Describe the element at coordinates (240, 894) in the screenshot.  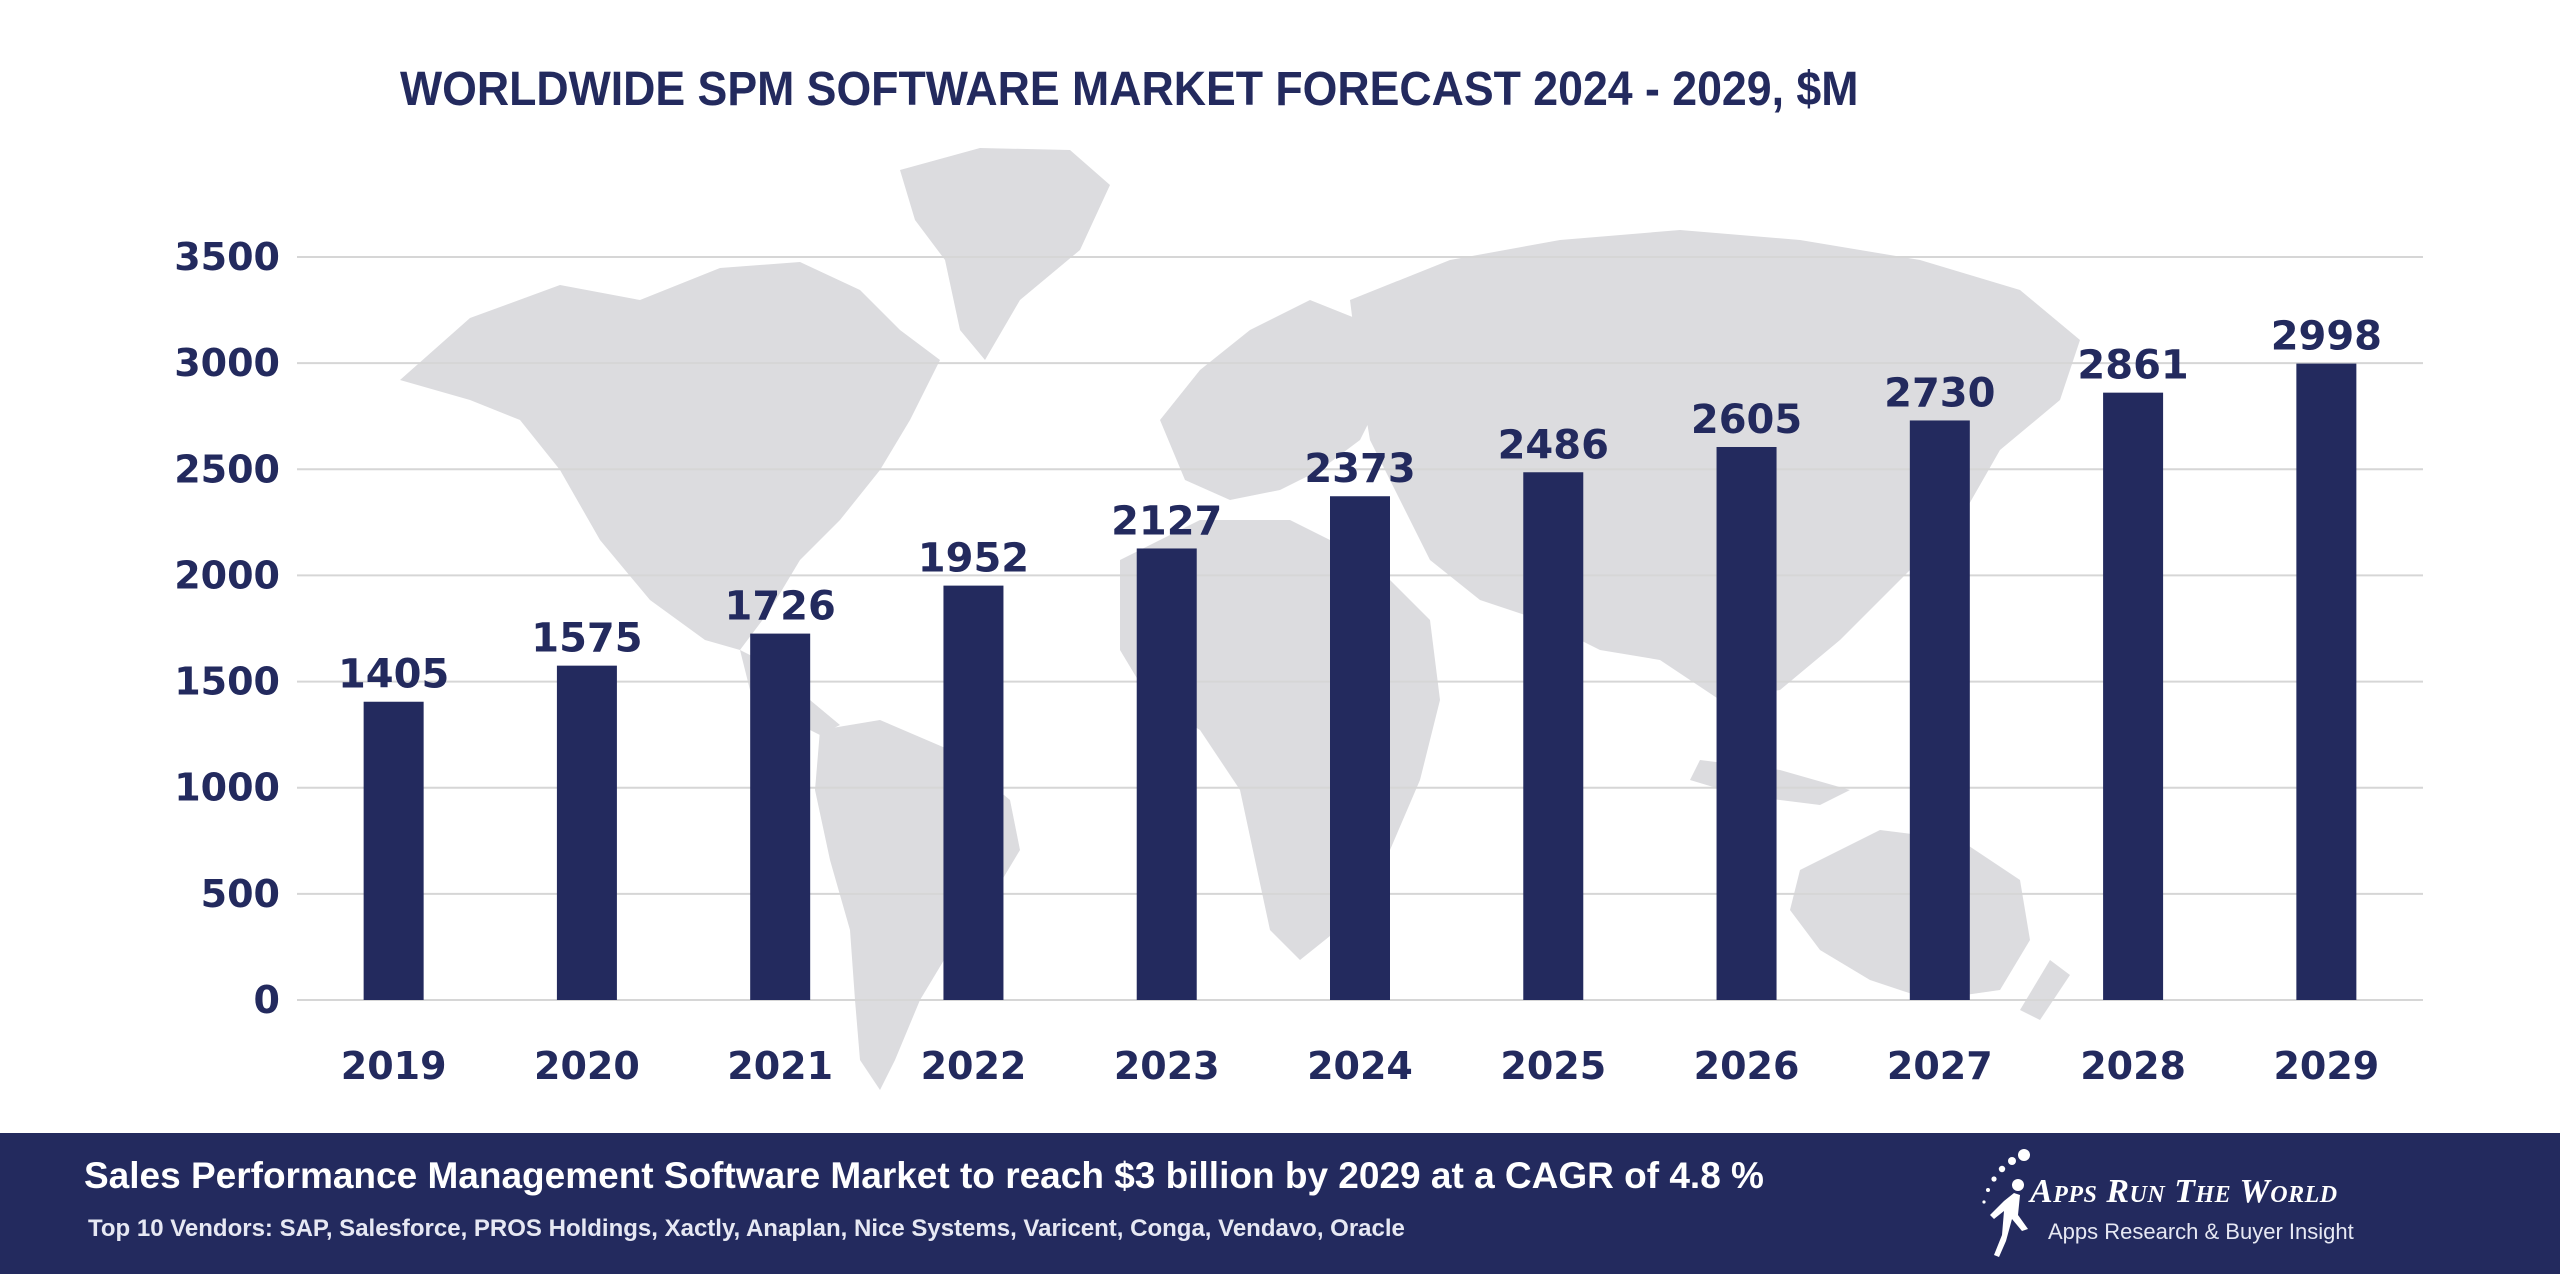
I see `y-tick-label: 500` at that location.